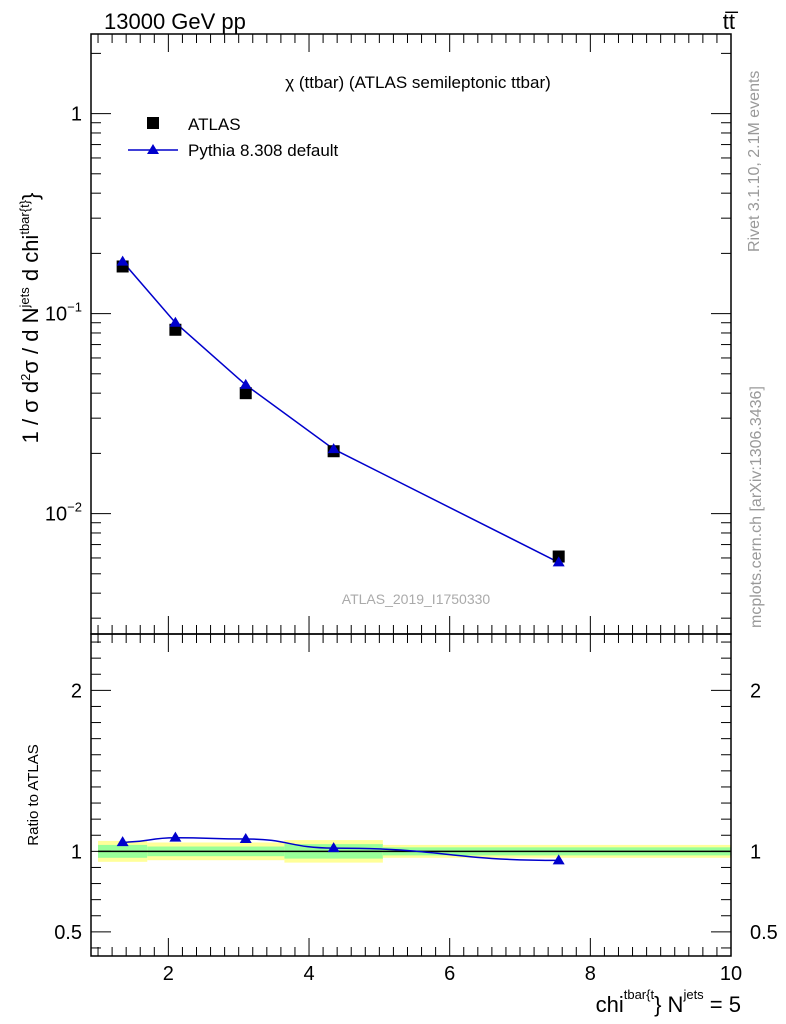 This screenshot has width=786, height=1024. What do you see at coordinates (63, 513) in the screenshot?
I see `main-y-tick-label: 10⁻²` at bounding box center [63, 513].